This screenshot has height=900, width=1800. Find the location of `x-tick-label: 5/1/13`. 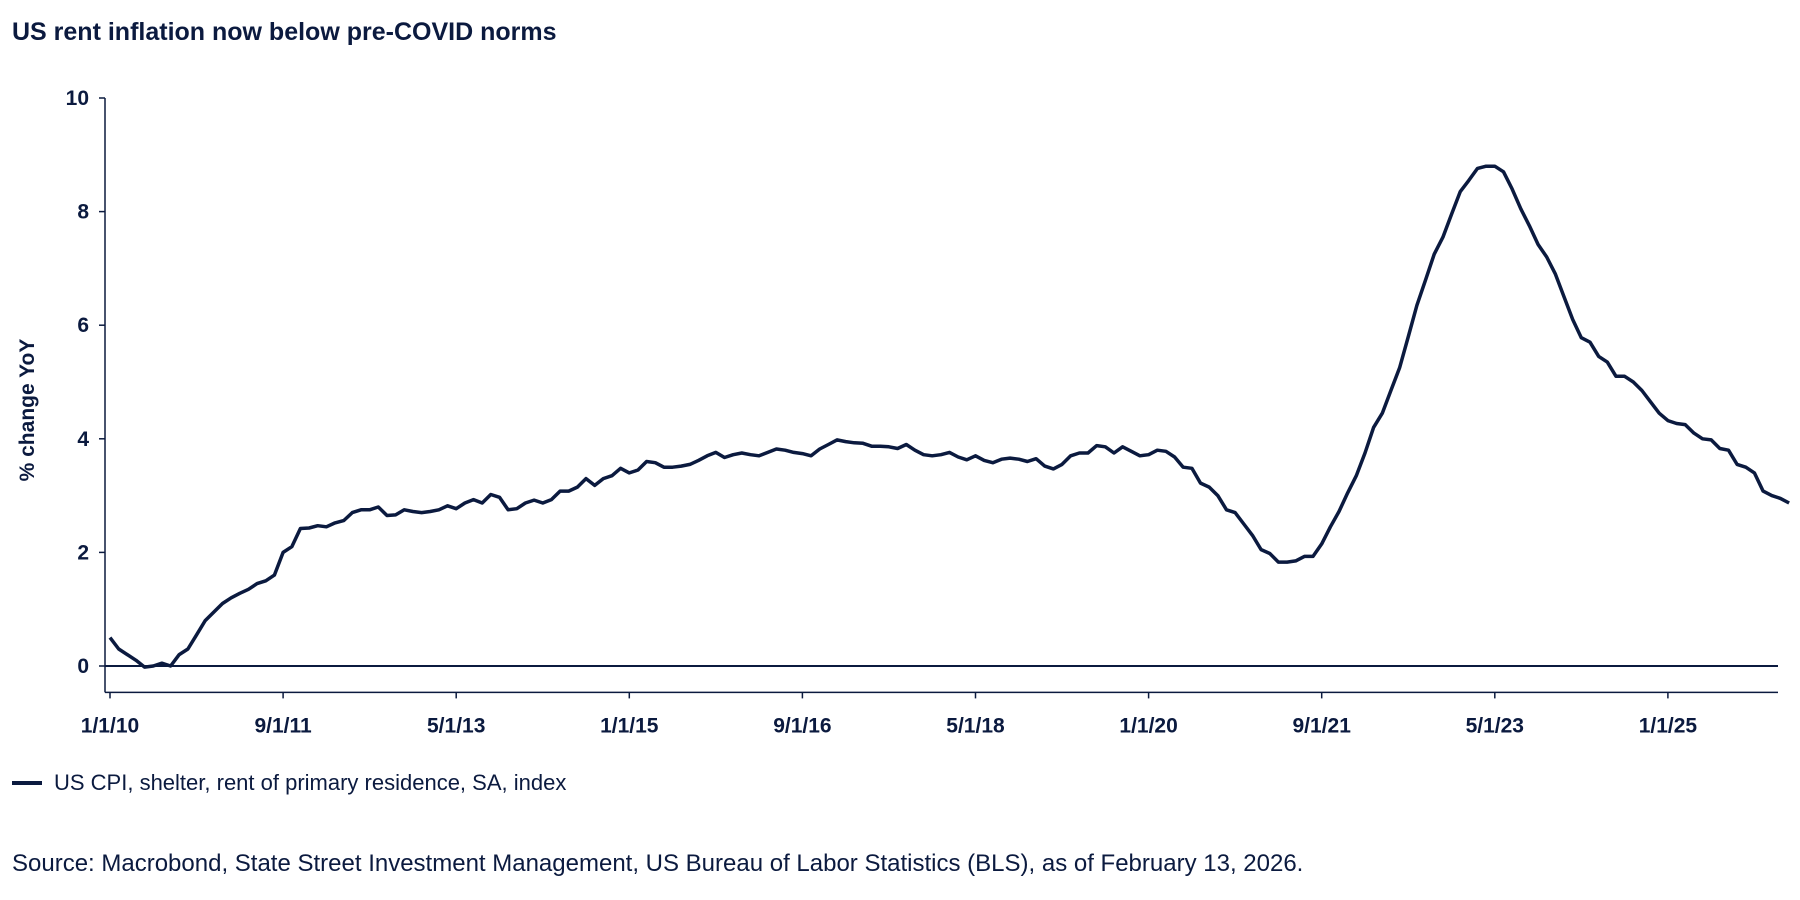

x-tick-label: 5/1/13 is located at coordinates (456, 725).